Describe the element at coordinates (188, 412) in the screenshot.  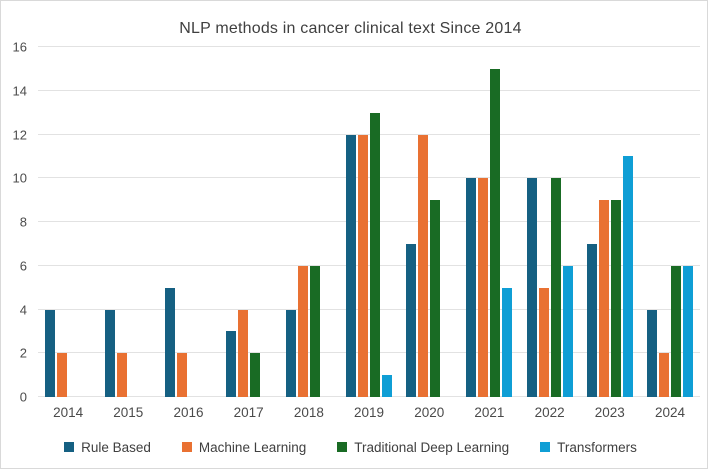
I see `x-tick-label-2016: 2016` at that location.